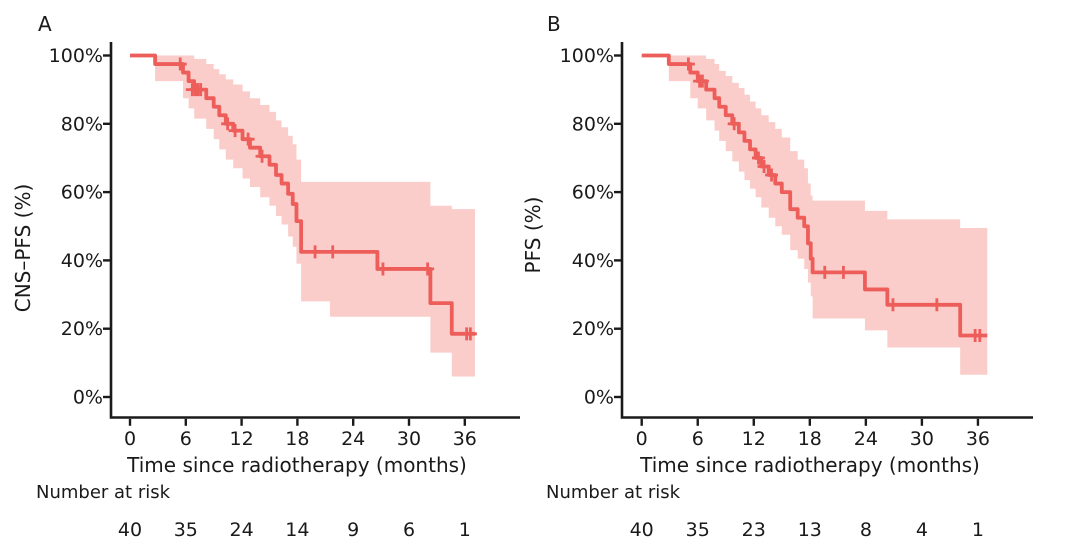  What do you see at coordinates (409, 530) in the screenshot?
I see `risk-count: 6` at bounding box center [409, 530].